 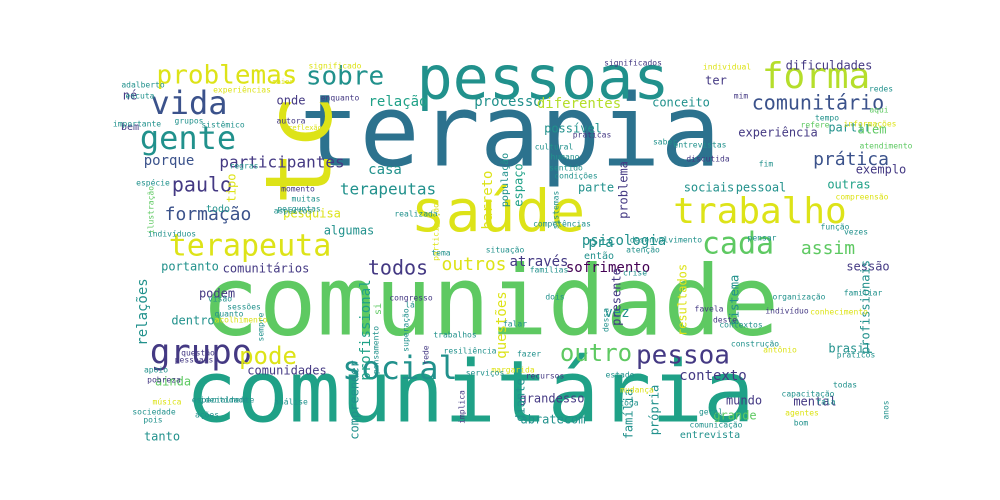 What do you see at coordinates (666, 240) in the screenshot?
I see `word-131: desenvolvimento` at bounding box center [666, 240].